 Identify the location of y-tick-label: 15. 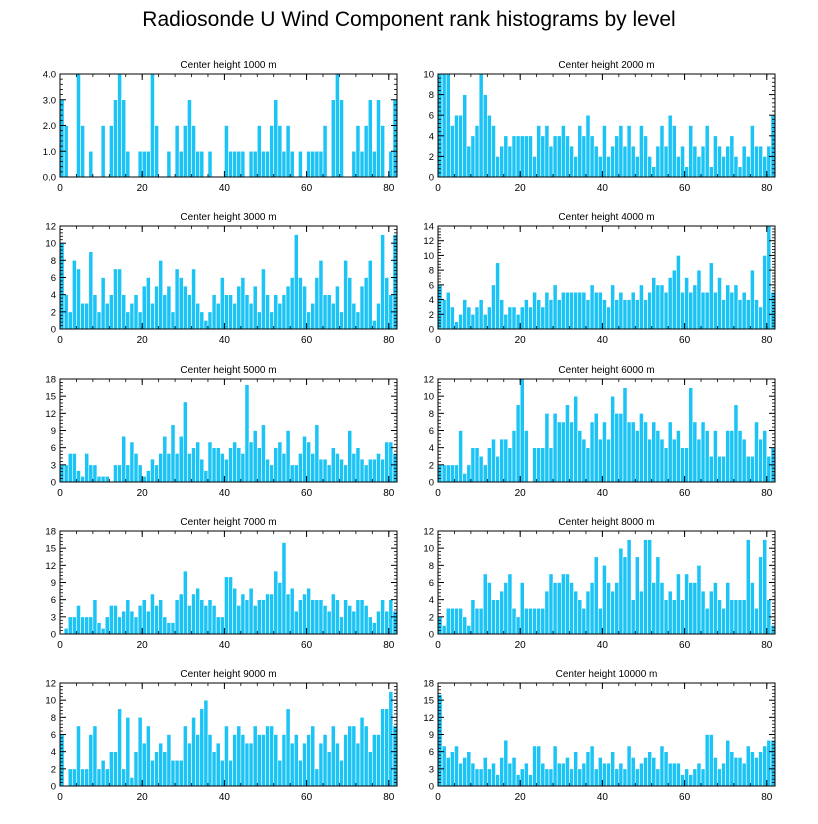
(428, 701).